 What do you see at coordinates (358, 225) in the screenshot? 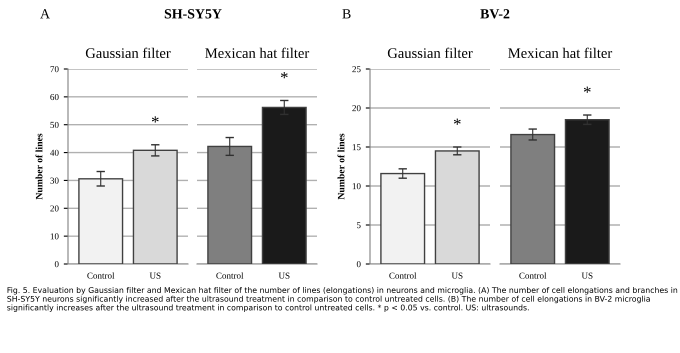
I see `y-tick-label: 5` at bounding box center [358, 225].